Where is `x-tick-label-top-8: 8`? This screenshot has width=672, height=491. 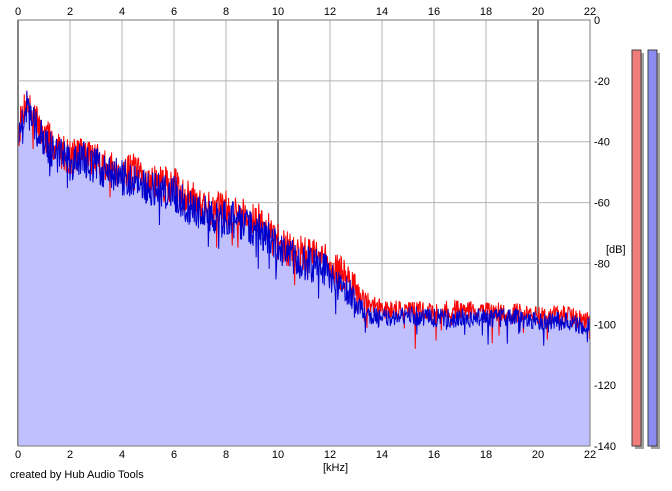
x-tick-label-top-8: 8 is located at coordinates (226, 12).